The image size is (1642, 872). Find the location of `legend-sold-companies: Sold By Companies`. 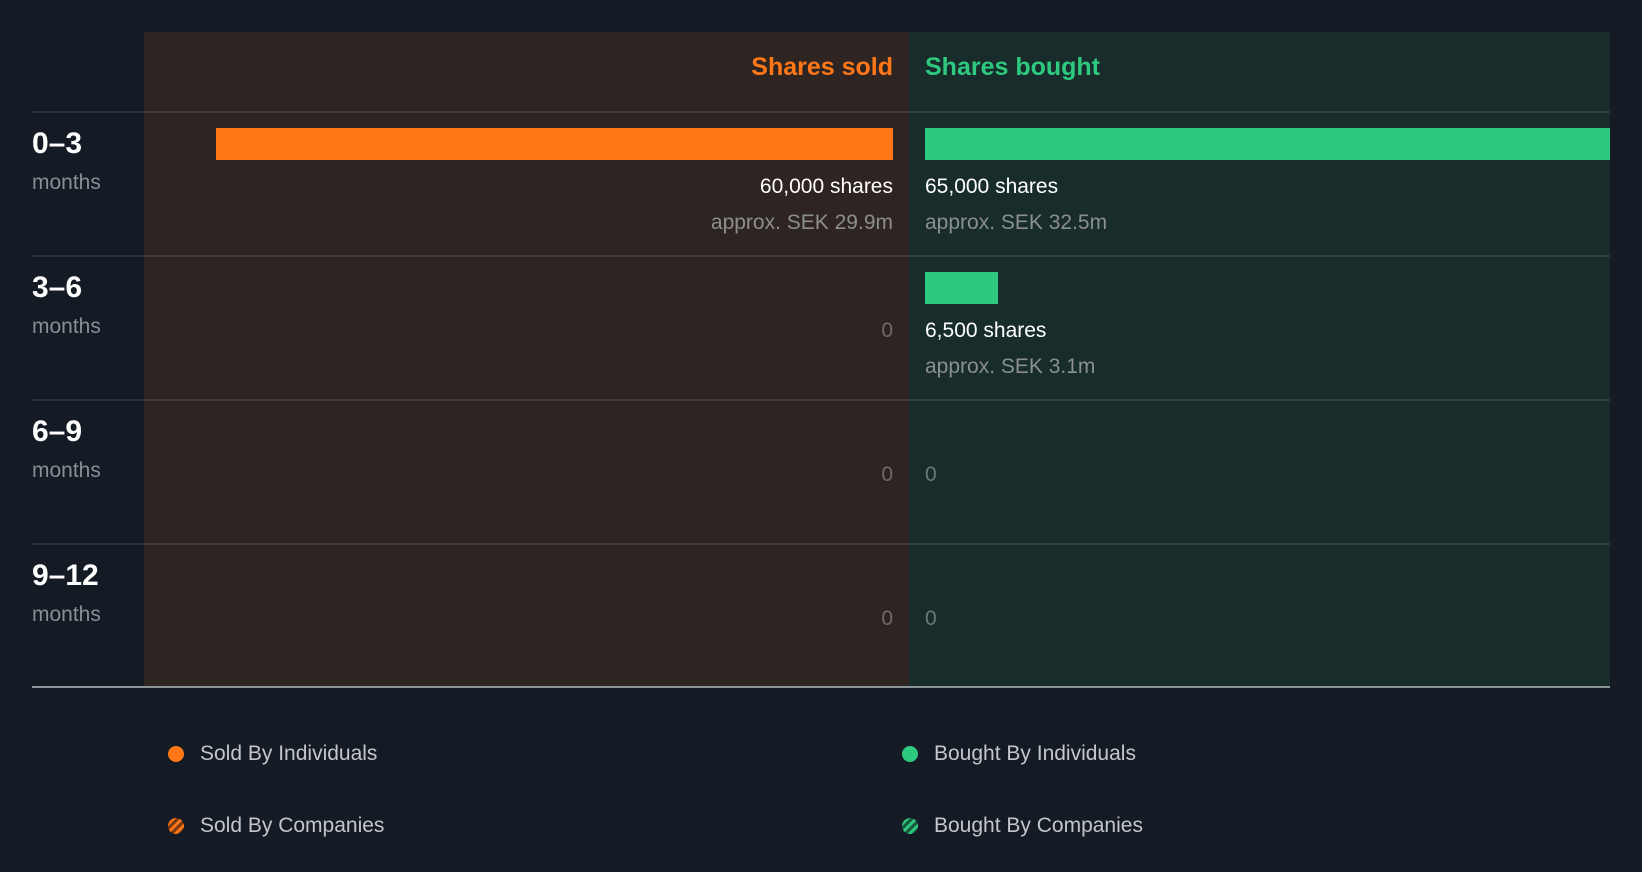

legend-sold-companies: Sold By Companies is located at coordinates (276, 826).